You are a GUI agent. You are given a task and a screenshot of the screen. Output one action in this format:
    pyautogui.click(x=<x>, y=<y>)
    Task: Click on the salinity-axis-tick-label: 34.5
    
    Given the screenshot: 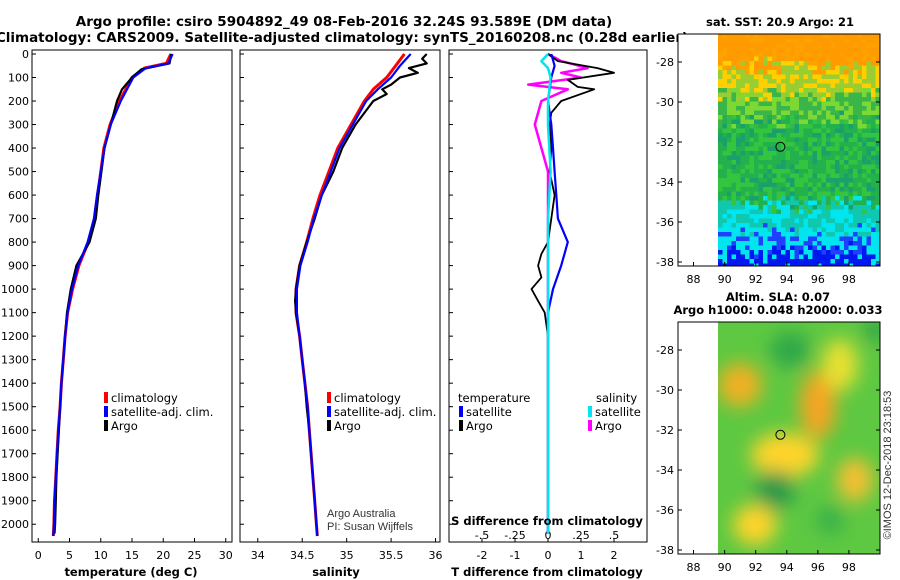 What is the action you would take?
    pyautogui.click(x=302, y=555)
    